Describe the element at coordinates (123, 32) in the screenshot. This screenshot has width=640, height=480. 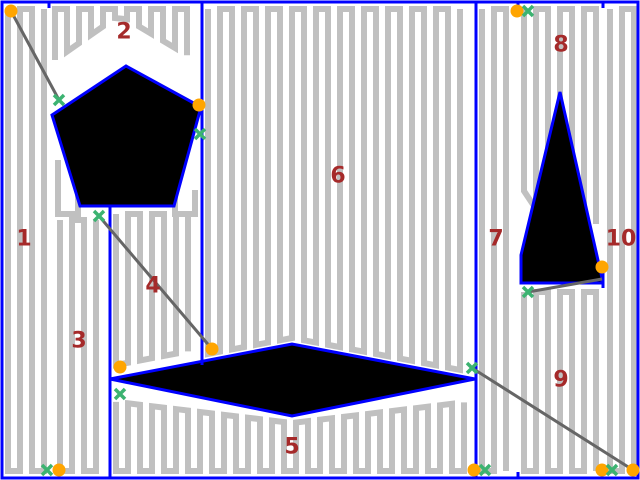
I see `region-label-2: 2` at that location.